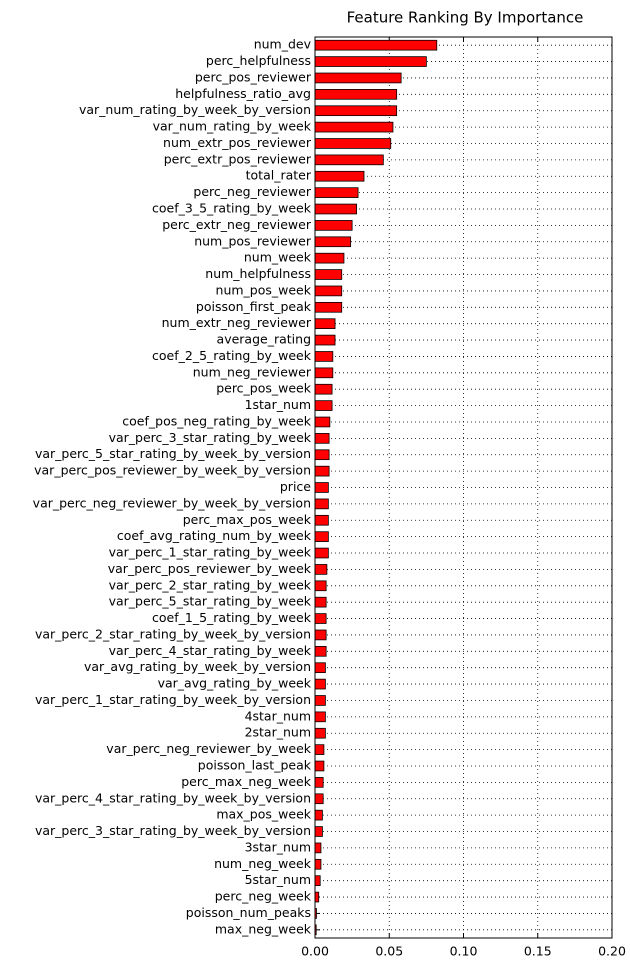 The height and width of the screenshot is (960, 630). What do you see at coordinates (278, 846) in the screenshot?
I see `y-tick-label: 3star_num` at bounding box center [278, 846].